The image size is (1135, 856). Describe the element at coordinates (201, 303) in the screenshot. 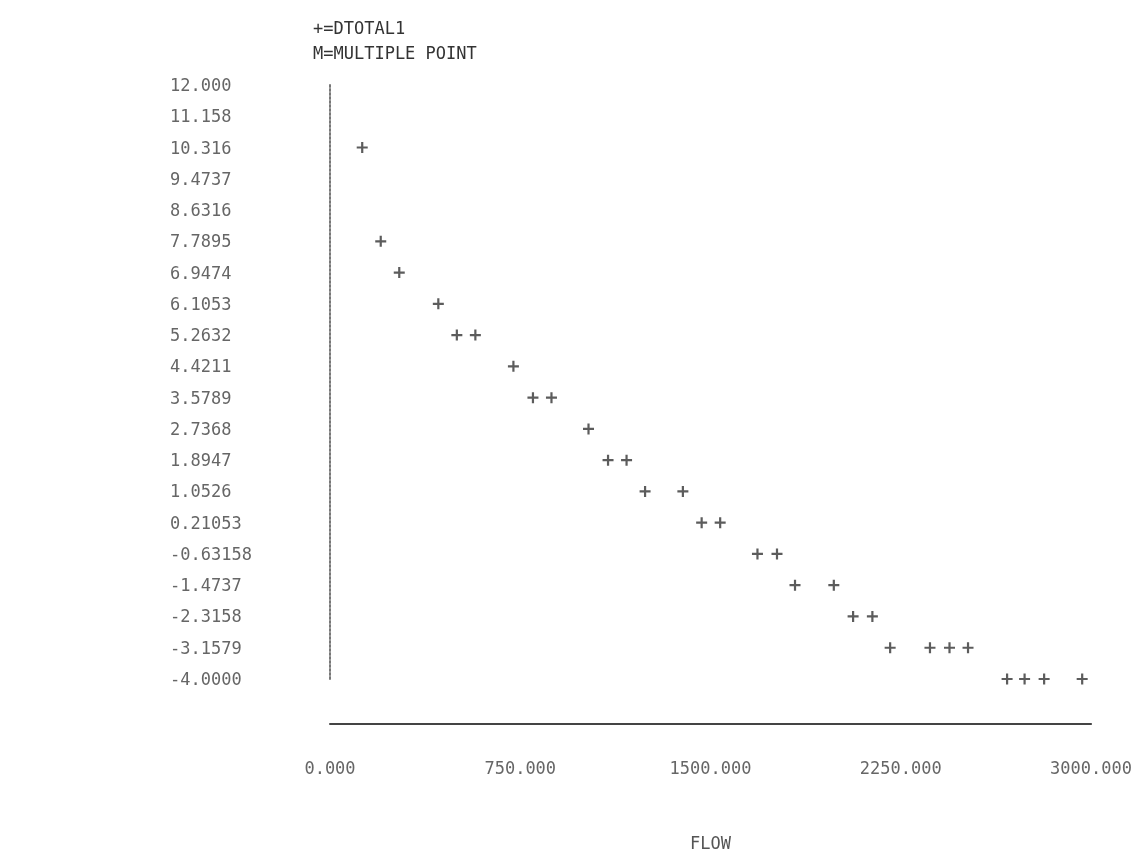

I see `y-tick-label: 6.1053` at that location.